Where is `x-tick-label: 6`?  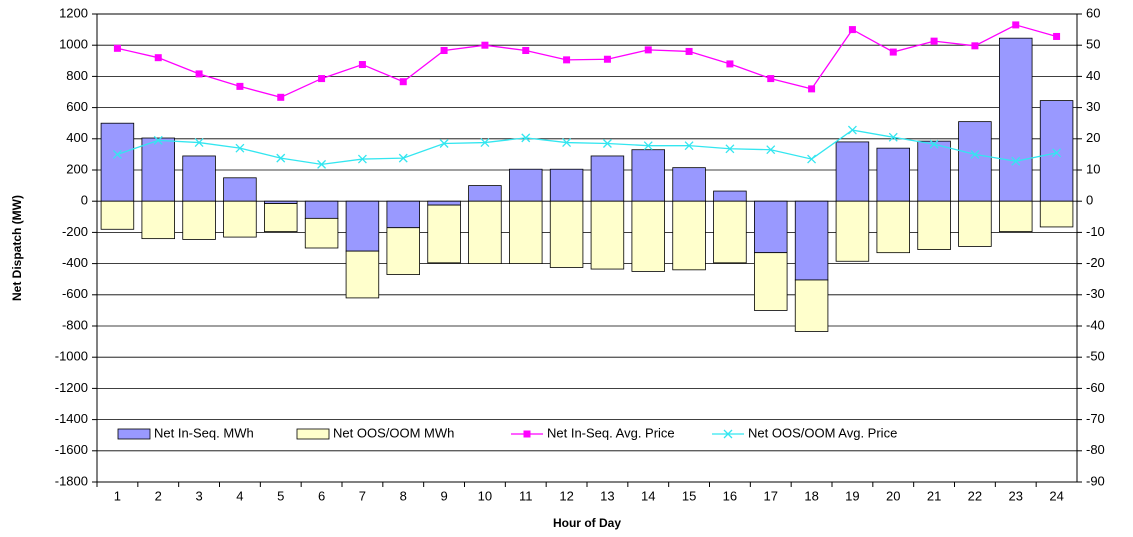
x-tick-label: 6 is located at coordinates (321, 495).